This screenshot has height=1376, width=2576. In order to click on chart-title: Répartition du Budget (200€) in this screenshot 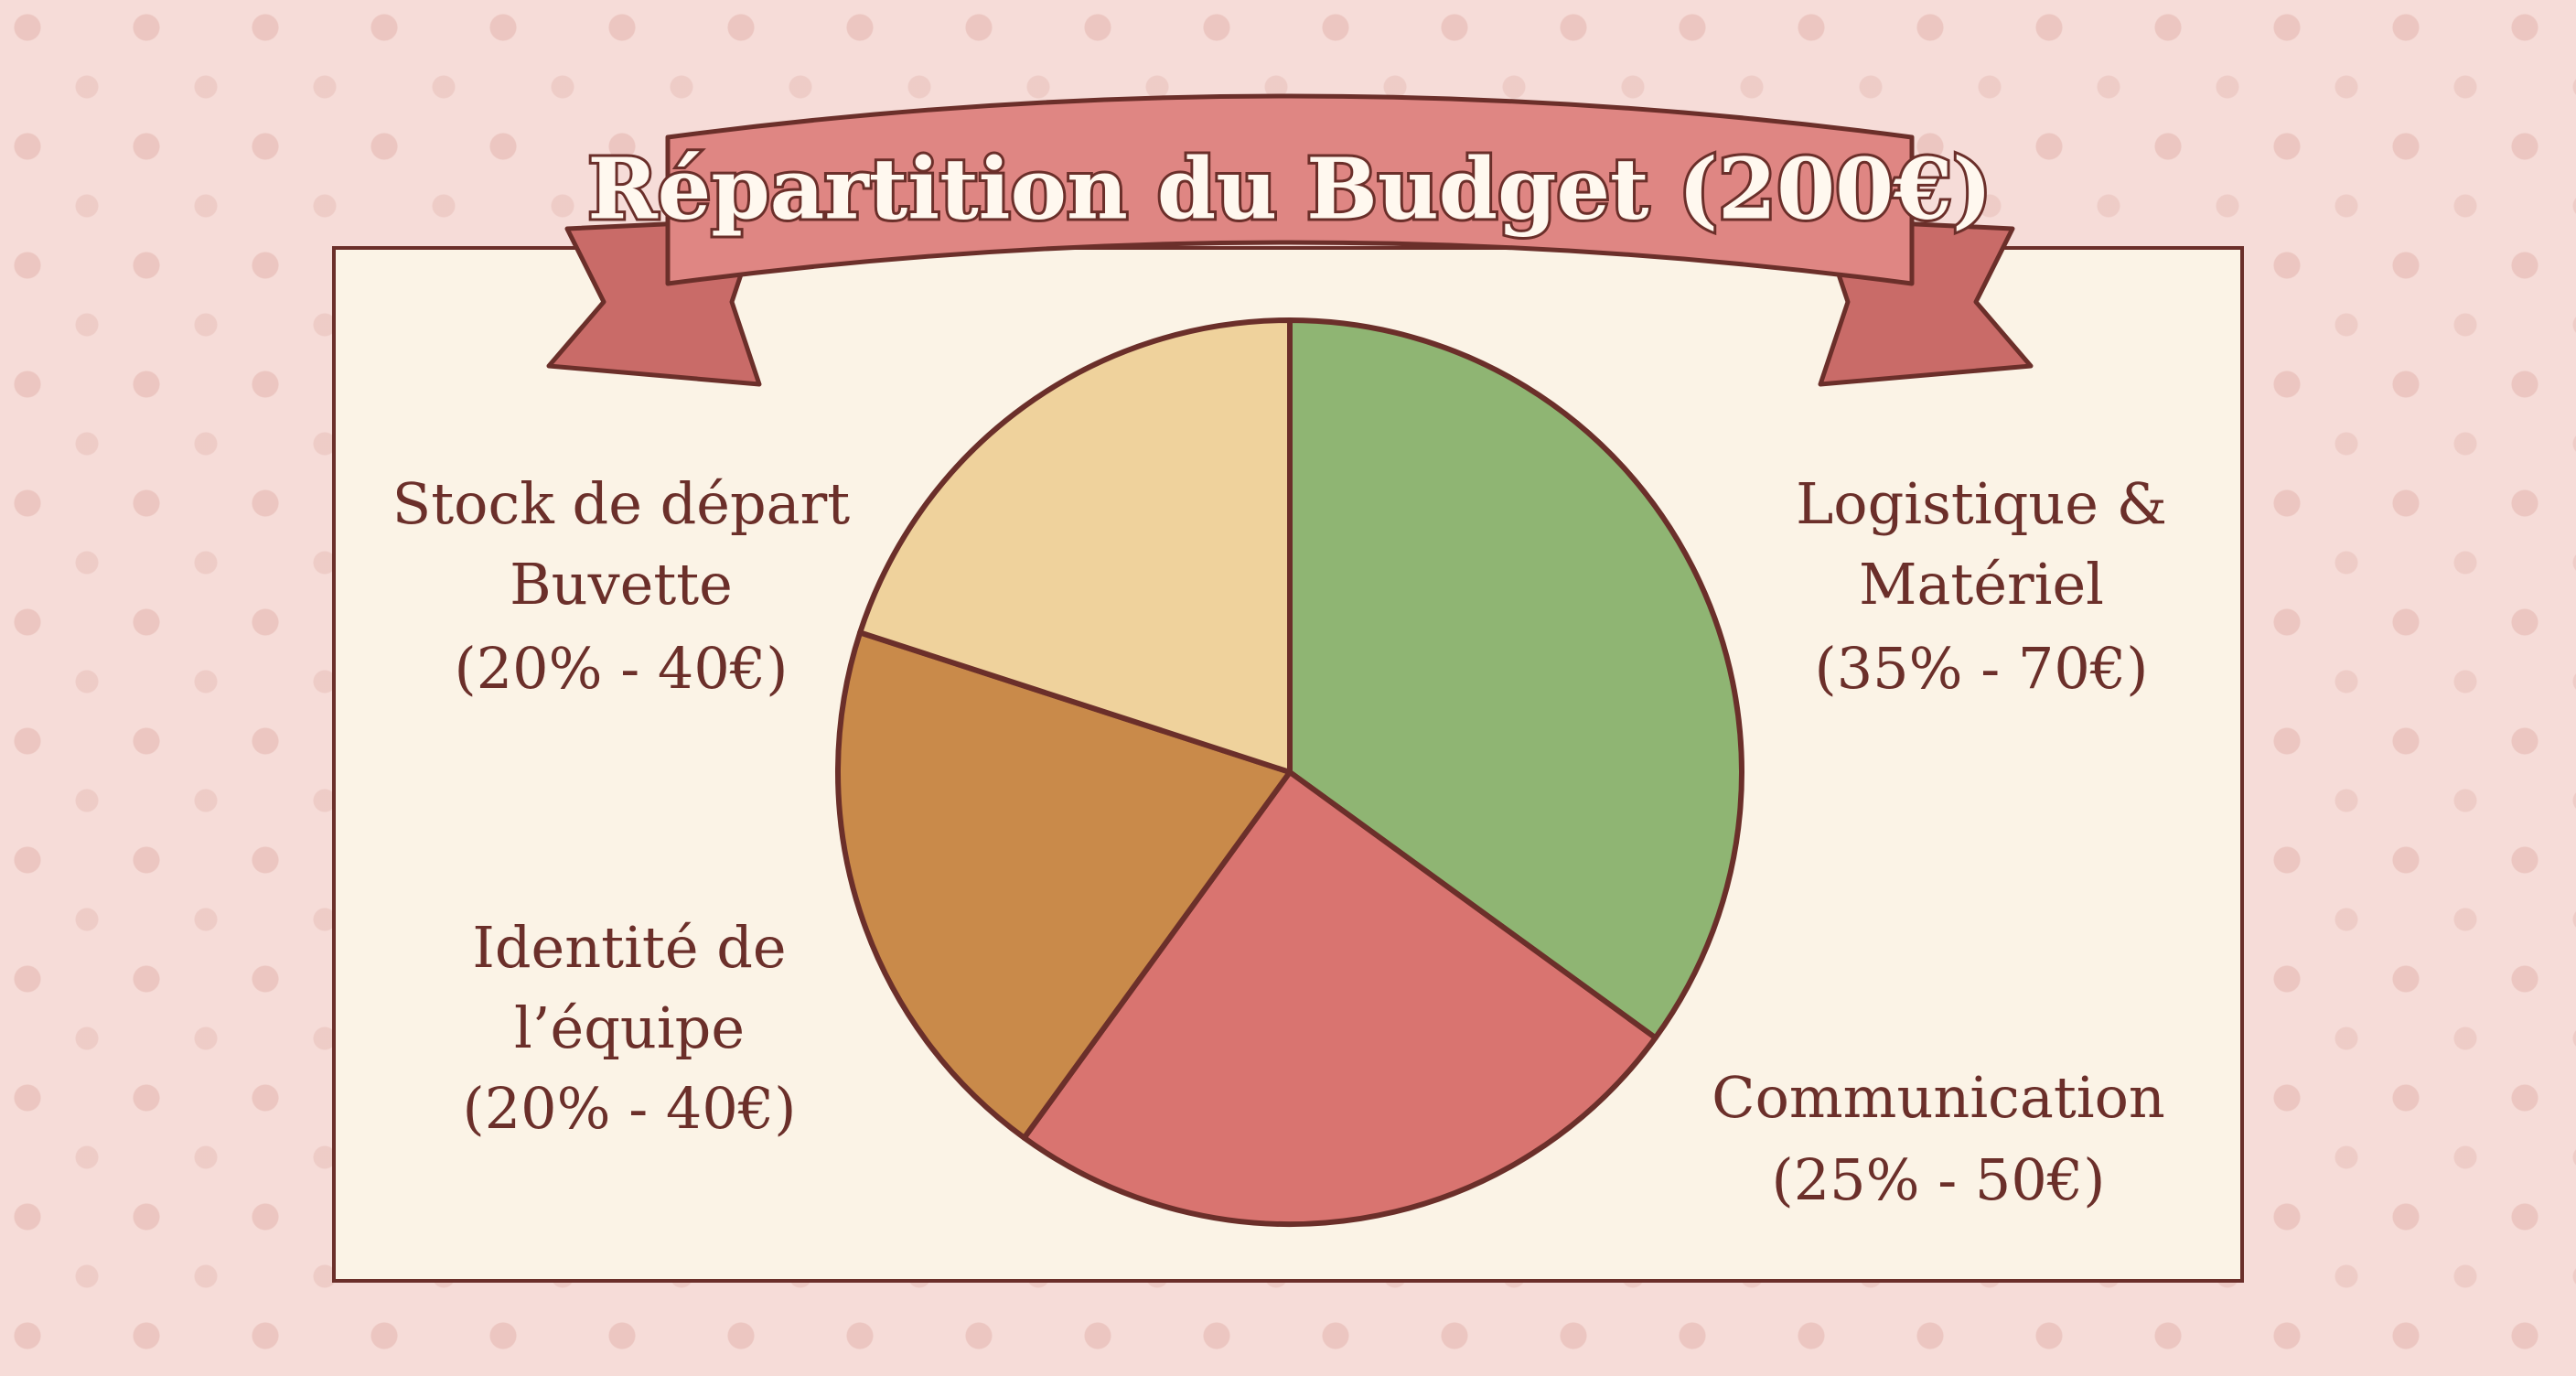, I will do `click(1289, 189)`.